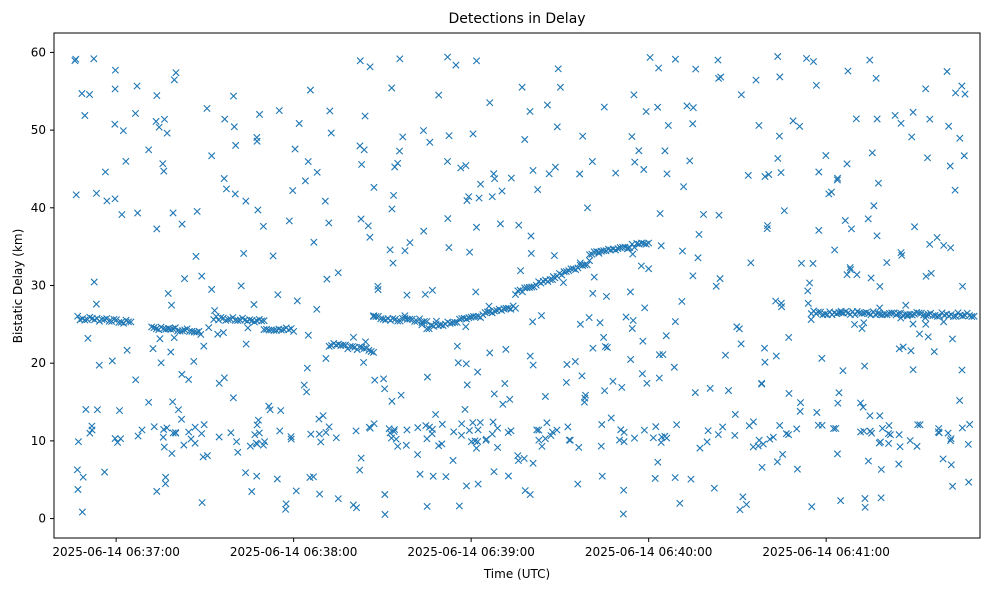 This screenshot has width=989, height=590. I want to click on y-tick-label: 0, so click(42, 519).